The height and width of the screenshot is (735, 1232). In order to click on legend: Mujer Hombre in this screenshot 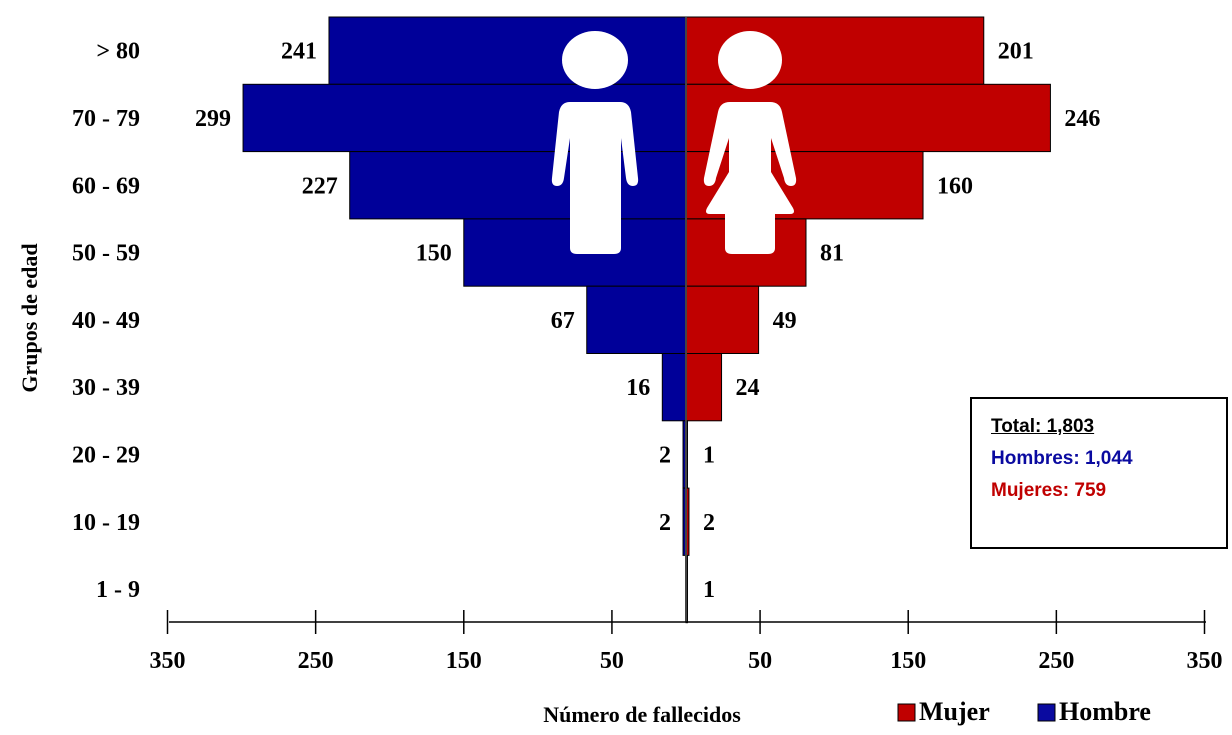, I will do `click(1024, 711)`.